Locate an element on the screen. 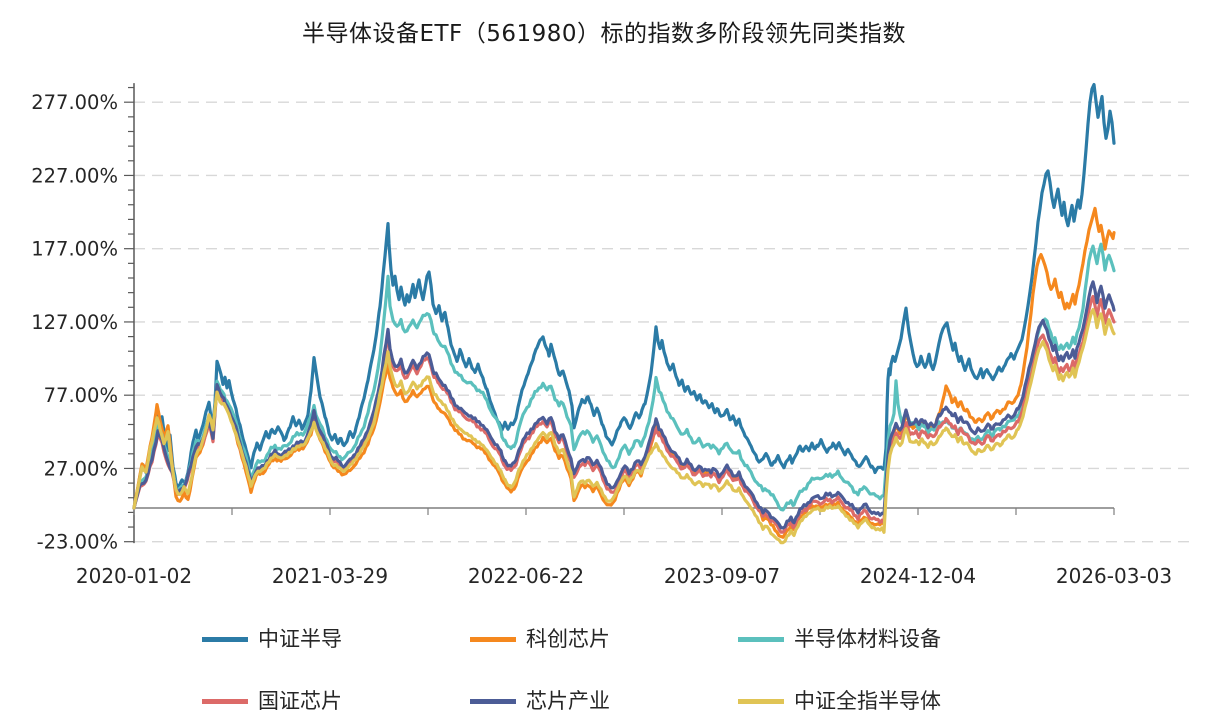 This screenshot has width=1208, height=720. x-tick-label: 2024-12-04 is located at coordinates (918, 576).